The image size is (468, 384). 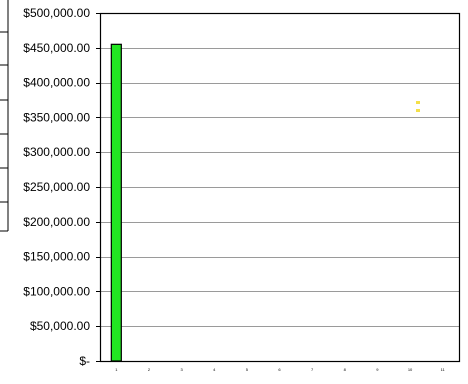 I want to click on y-tick-label: $450,000.00, so click(x=56, y=48).